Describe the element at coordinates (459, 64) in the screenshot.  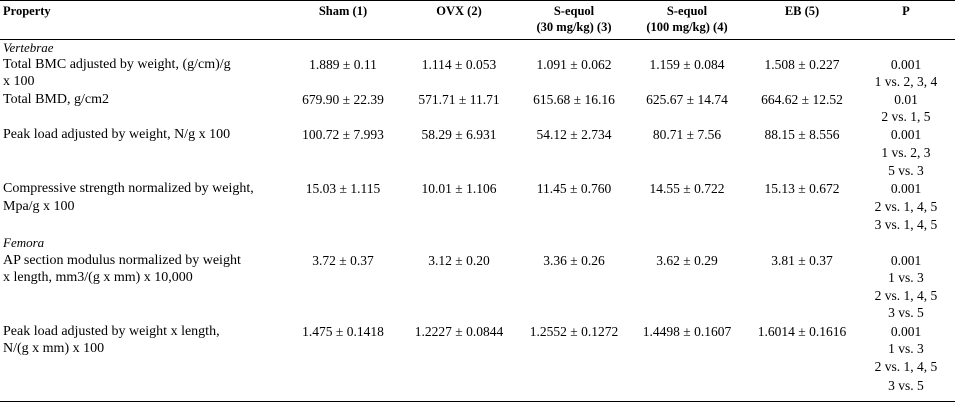
I see `cell-ovx: 1.114 ± 0.053` at that location.